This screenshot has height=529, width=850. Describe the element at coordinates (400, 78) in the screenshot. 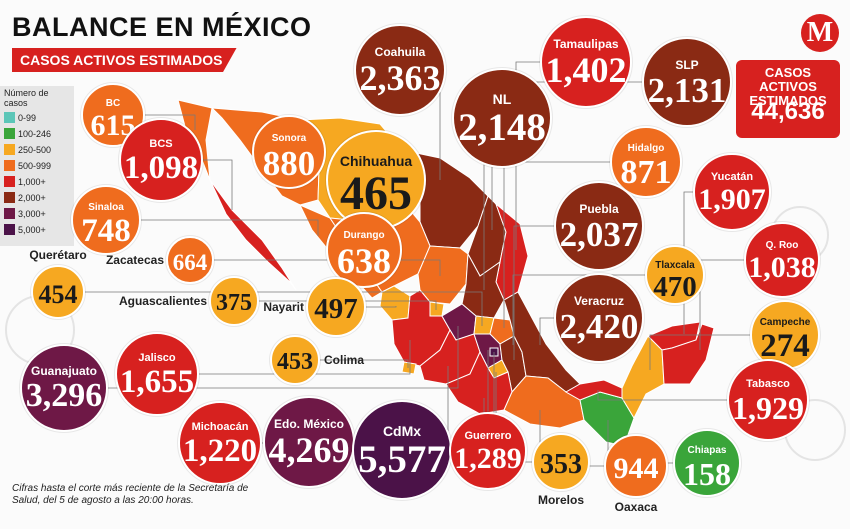

I see `state-value: 2,363` at that location.